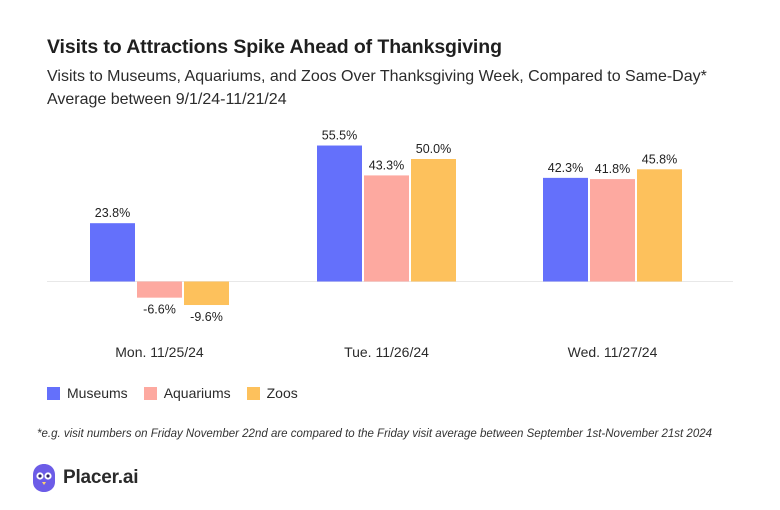 This screenshot has height=510, width=780. I want to click on x-tick-label-3: Wed. 11/27/24, so click(613, 352).